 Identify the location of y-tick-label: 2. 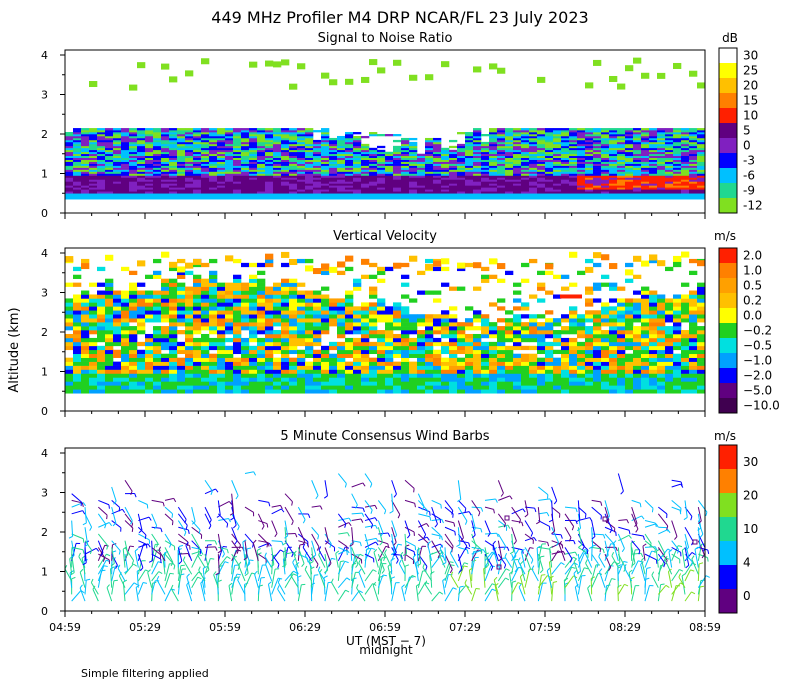
(44, 134).